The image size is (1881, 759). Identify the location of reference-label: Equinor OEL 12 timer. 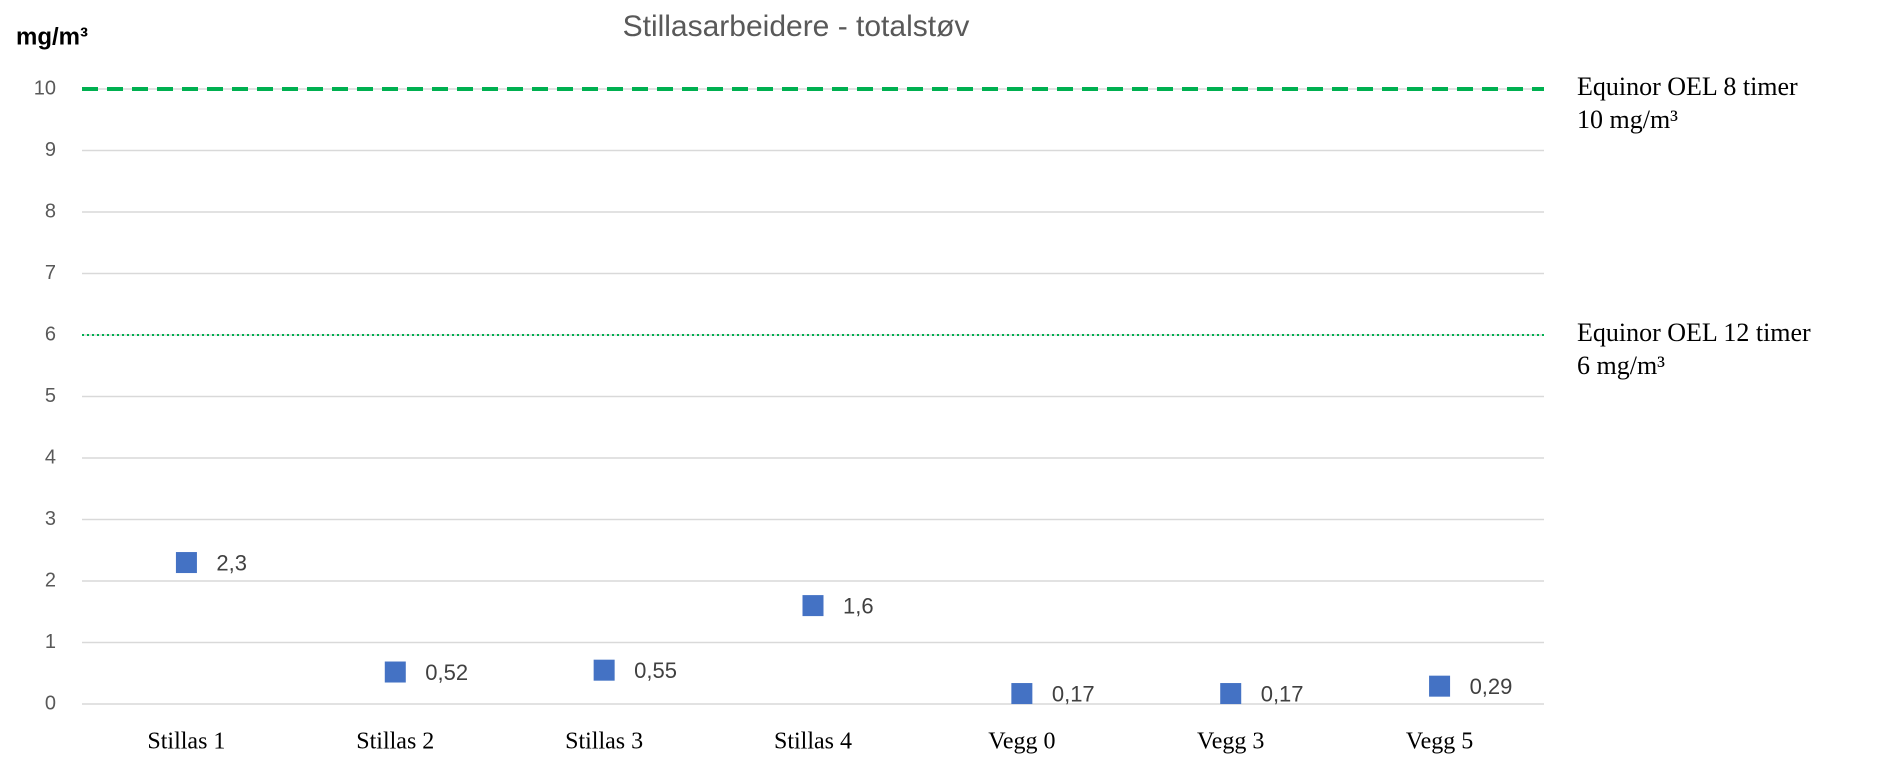
(1694, 332).